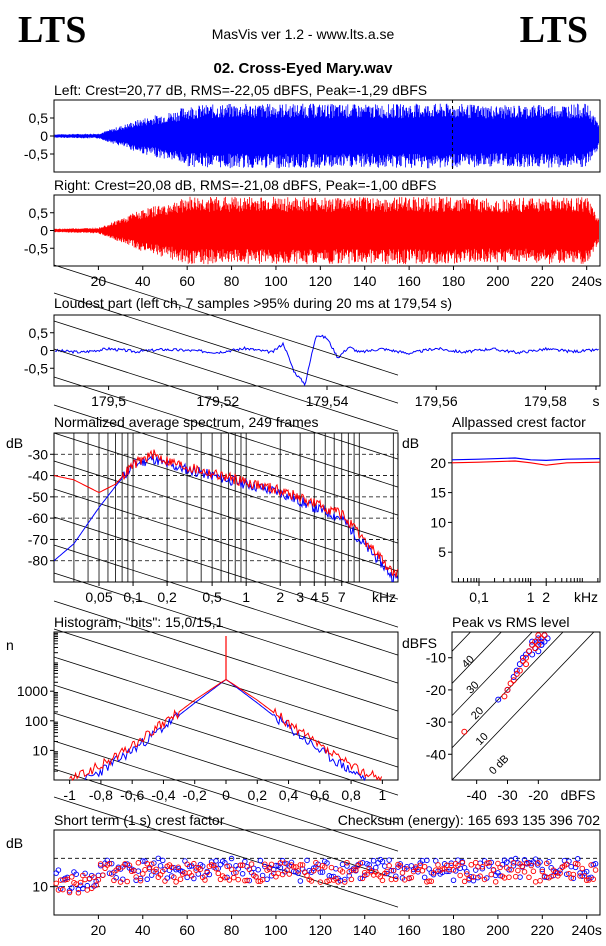 The image size is (606, 946). What do you see at coordinates (553, 30) in the screenshot?
I see `logo-right: LTS` at bounding box center [553, 30].